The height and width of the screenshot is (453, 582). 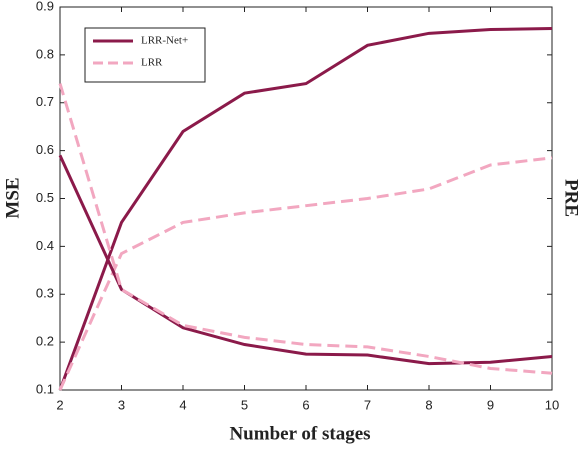 What do you see at coordinates (45, 341) in the screenshot?
I see `y-tick-label: 0.2` at bounding box center [45, 341].